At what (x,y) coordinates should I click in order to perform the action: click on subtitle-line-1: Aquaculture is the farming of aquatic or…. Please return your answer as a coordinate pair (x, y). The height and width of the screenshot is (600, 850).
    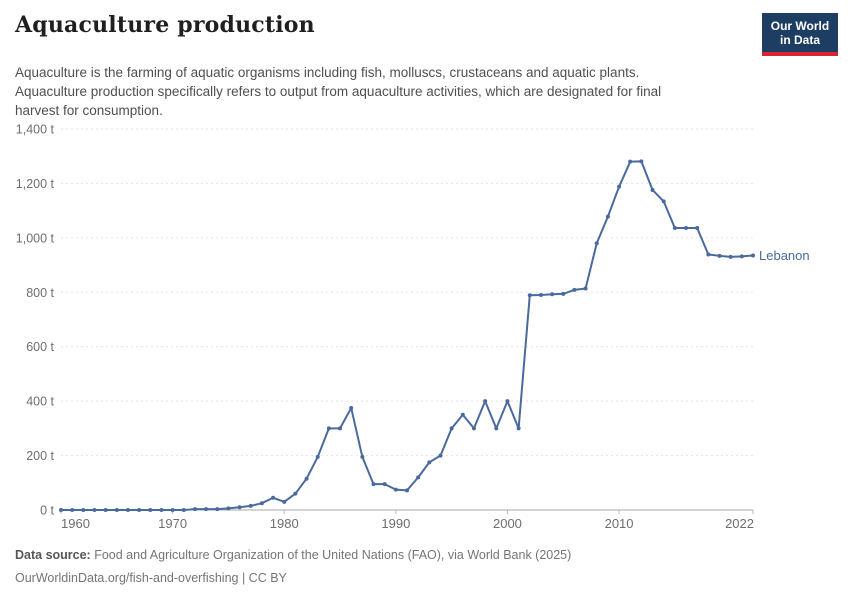
    Looking at the image, I should click on (327, 72).